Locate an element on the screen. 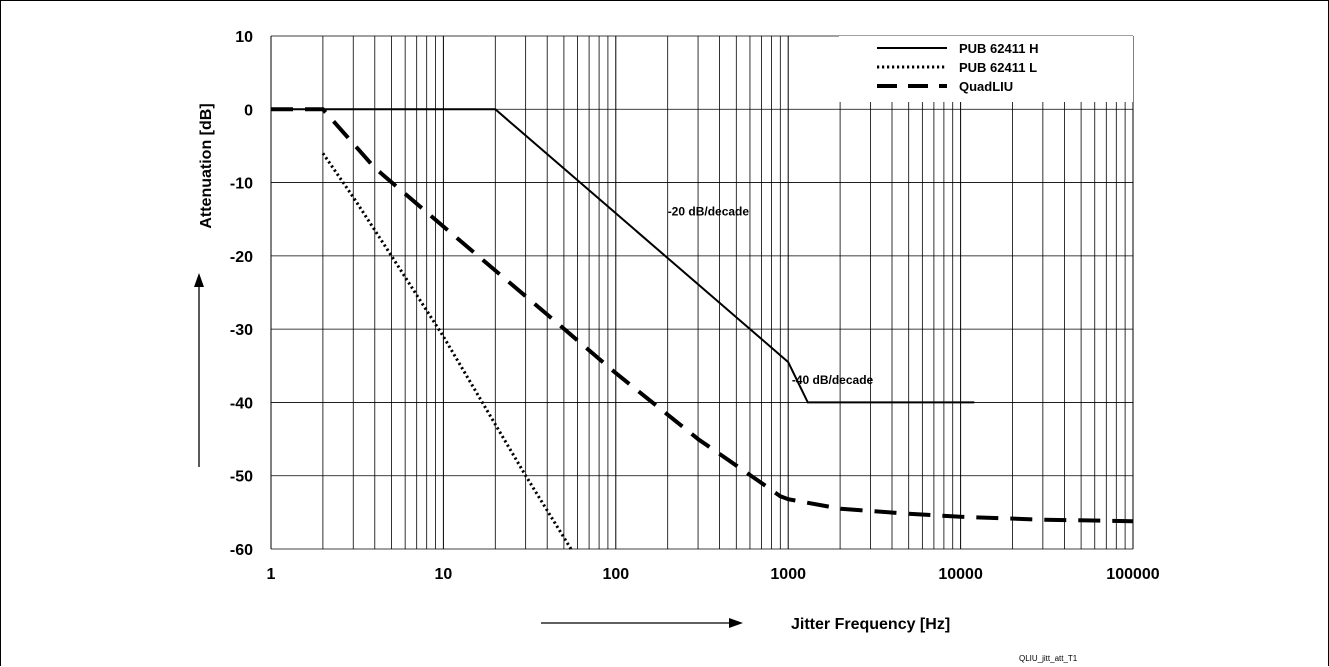 The image size is (1329, 667). legend-label-3: QuadLIU is located at coordinates (986, 86).